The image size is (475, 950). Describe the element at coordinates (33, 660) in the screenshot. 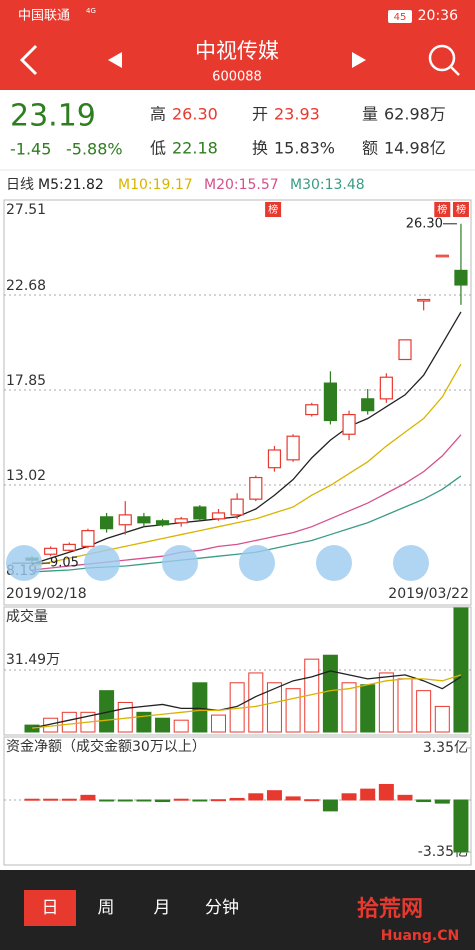

I see `y-tick-label: 31.49万` at that location.